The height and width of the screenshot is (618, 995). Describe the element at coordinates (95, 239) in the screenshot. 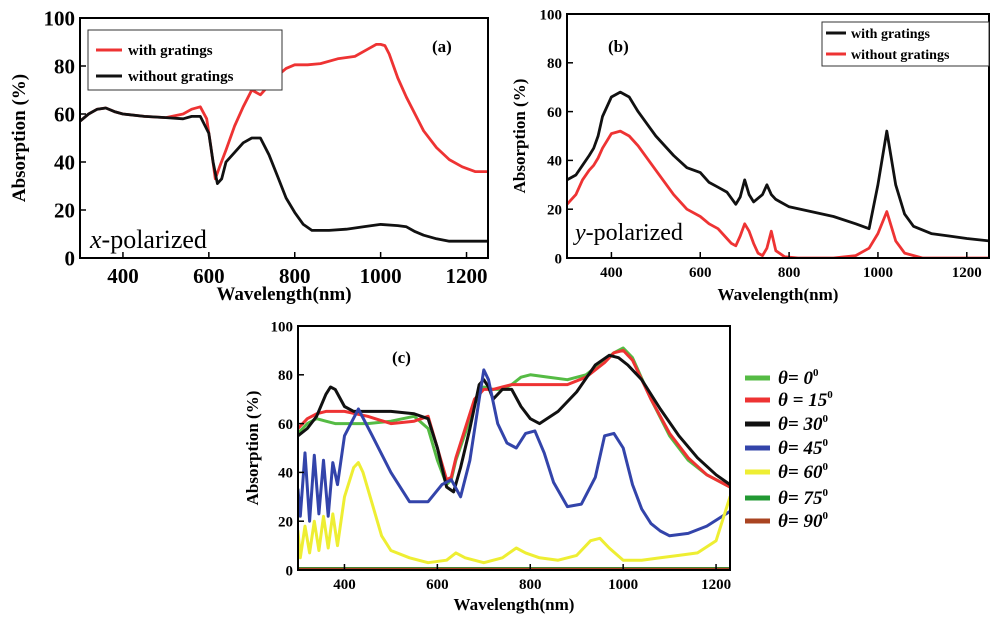

I see `annotation-italic: x` at that location.